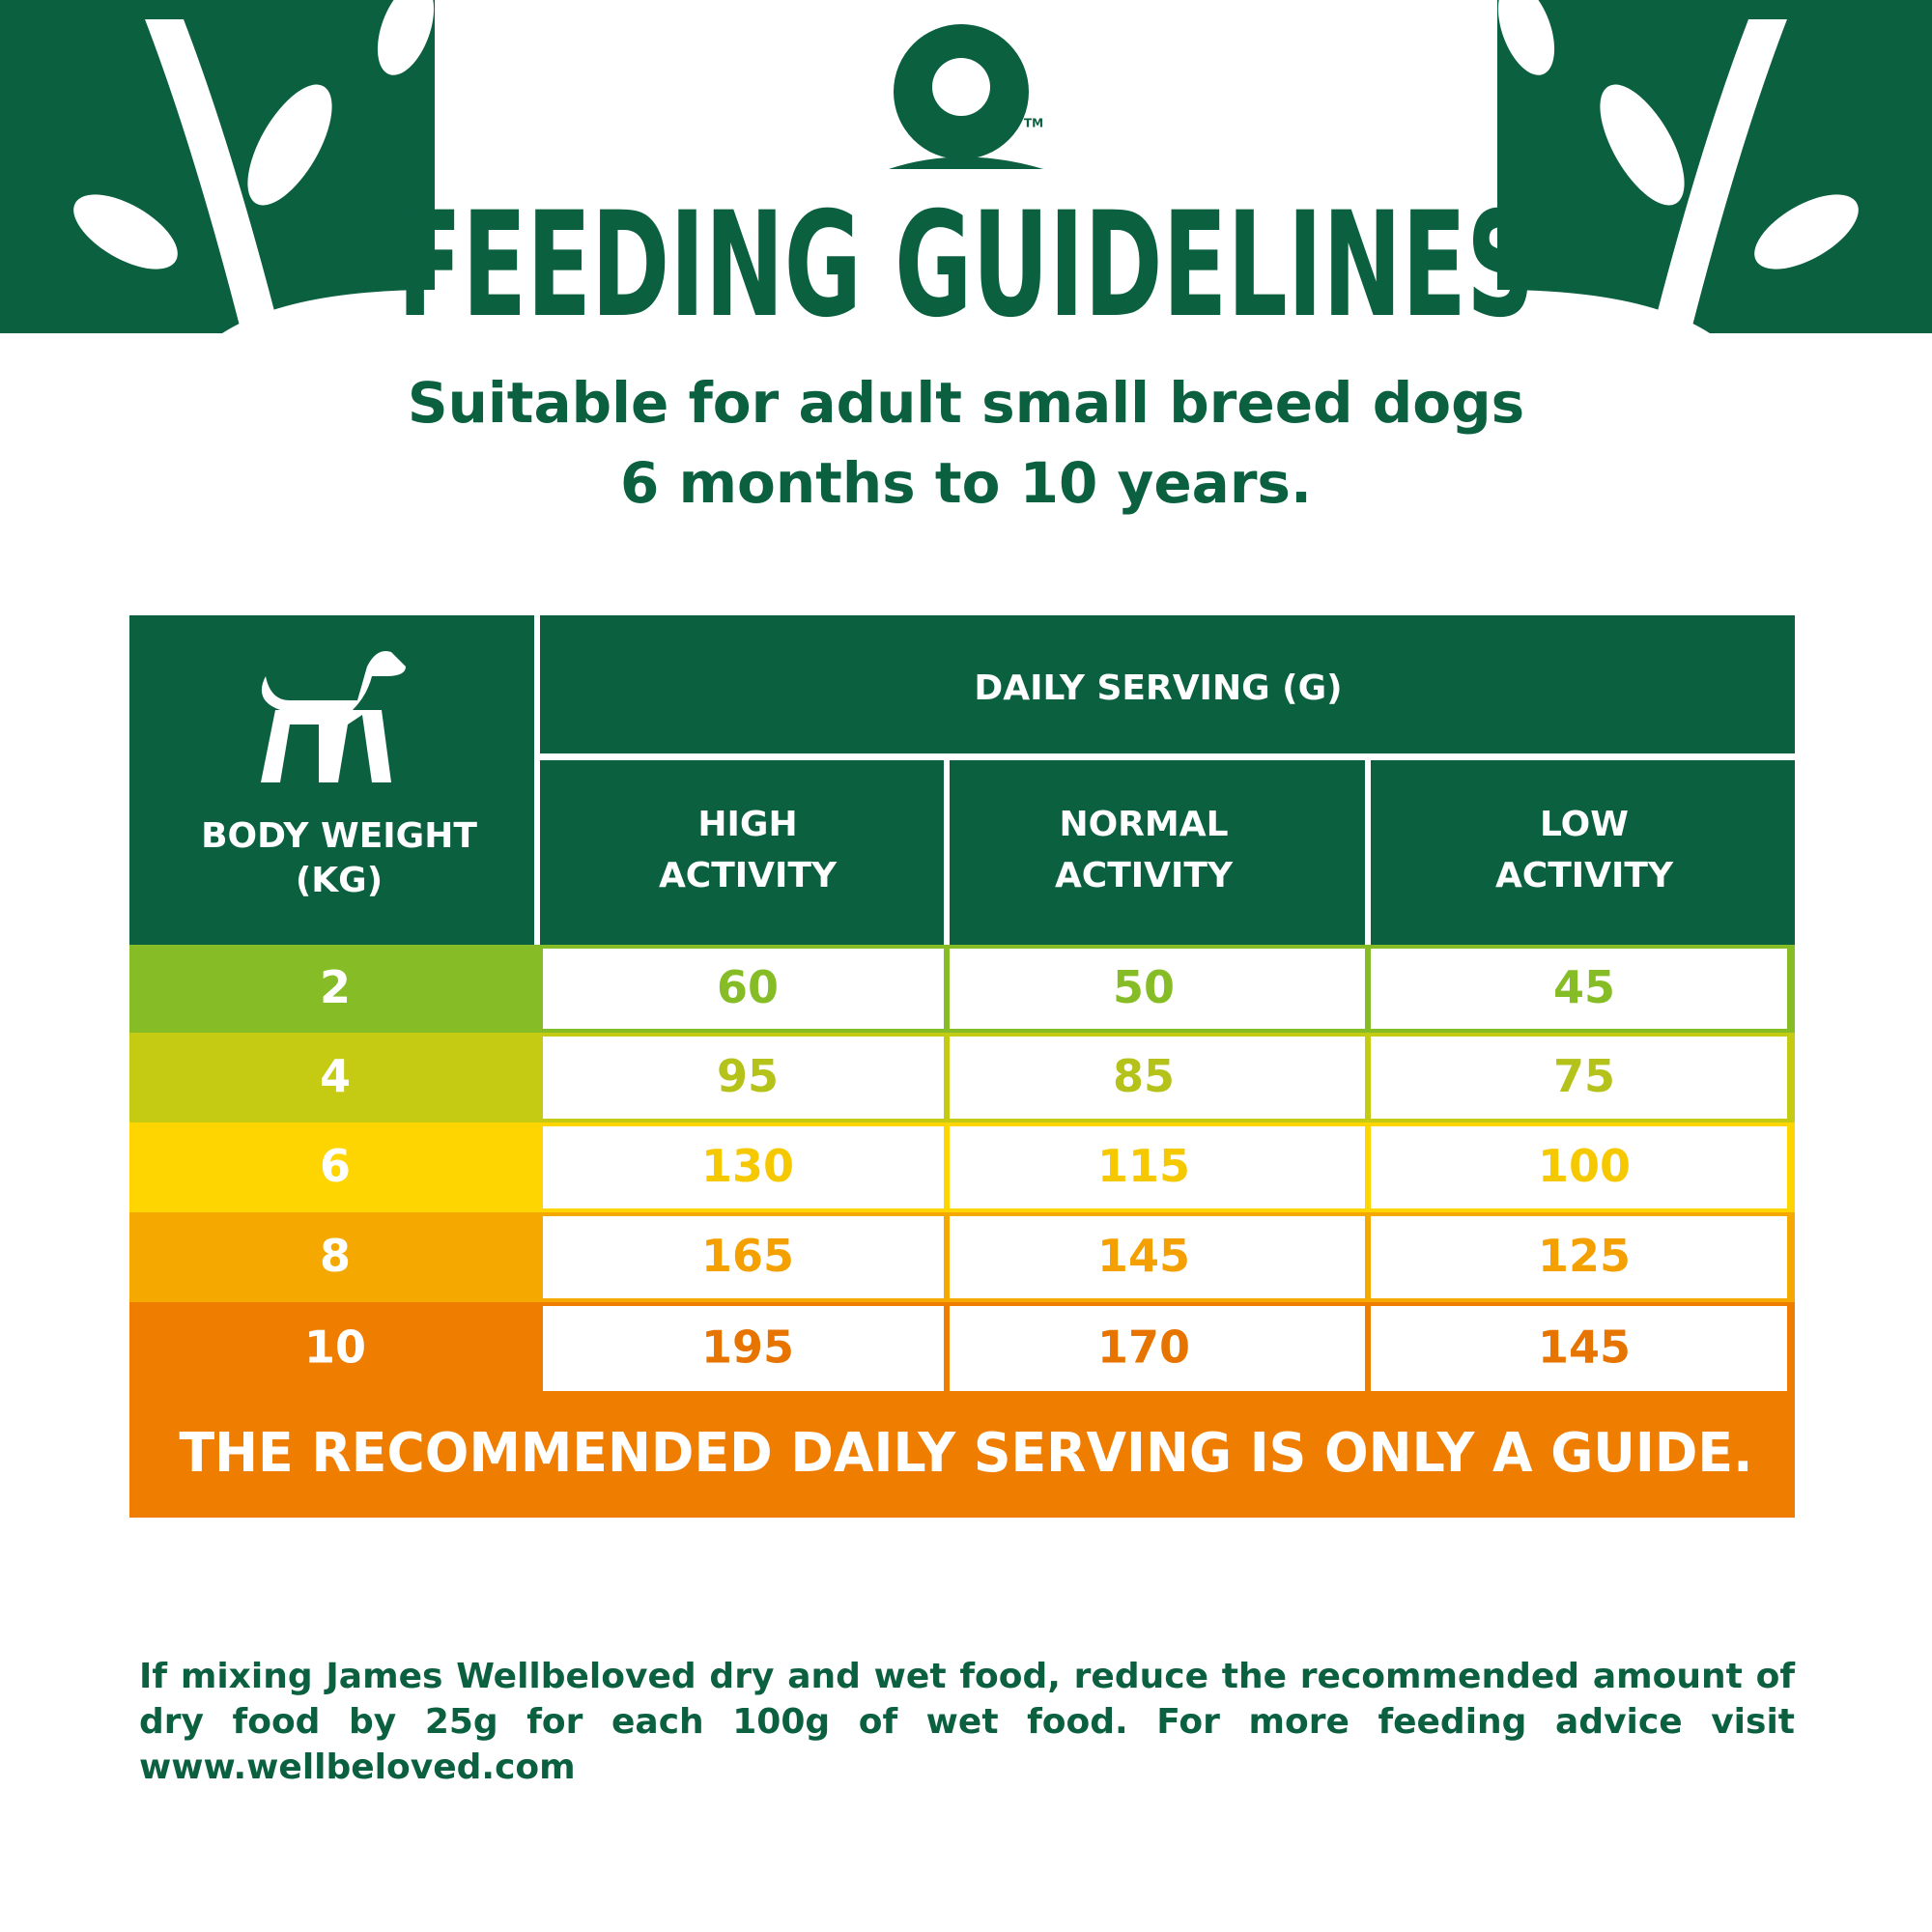  Describe the element at coordinates (1584, 824) in the screenshot. I see `column-header: LOW` at that location.